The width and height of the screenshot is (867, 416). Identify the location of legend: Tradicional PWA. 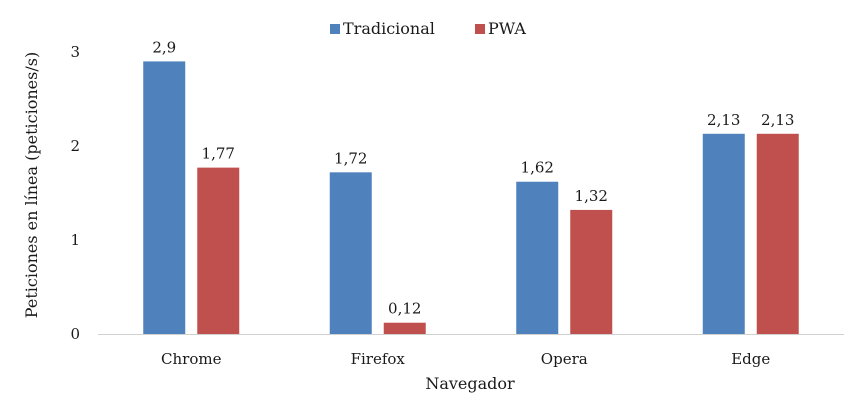
(428, 28).